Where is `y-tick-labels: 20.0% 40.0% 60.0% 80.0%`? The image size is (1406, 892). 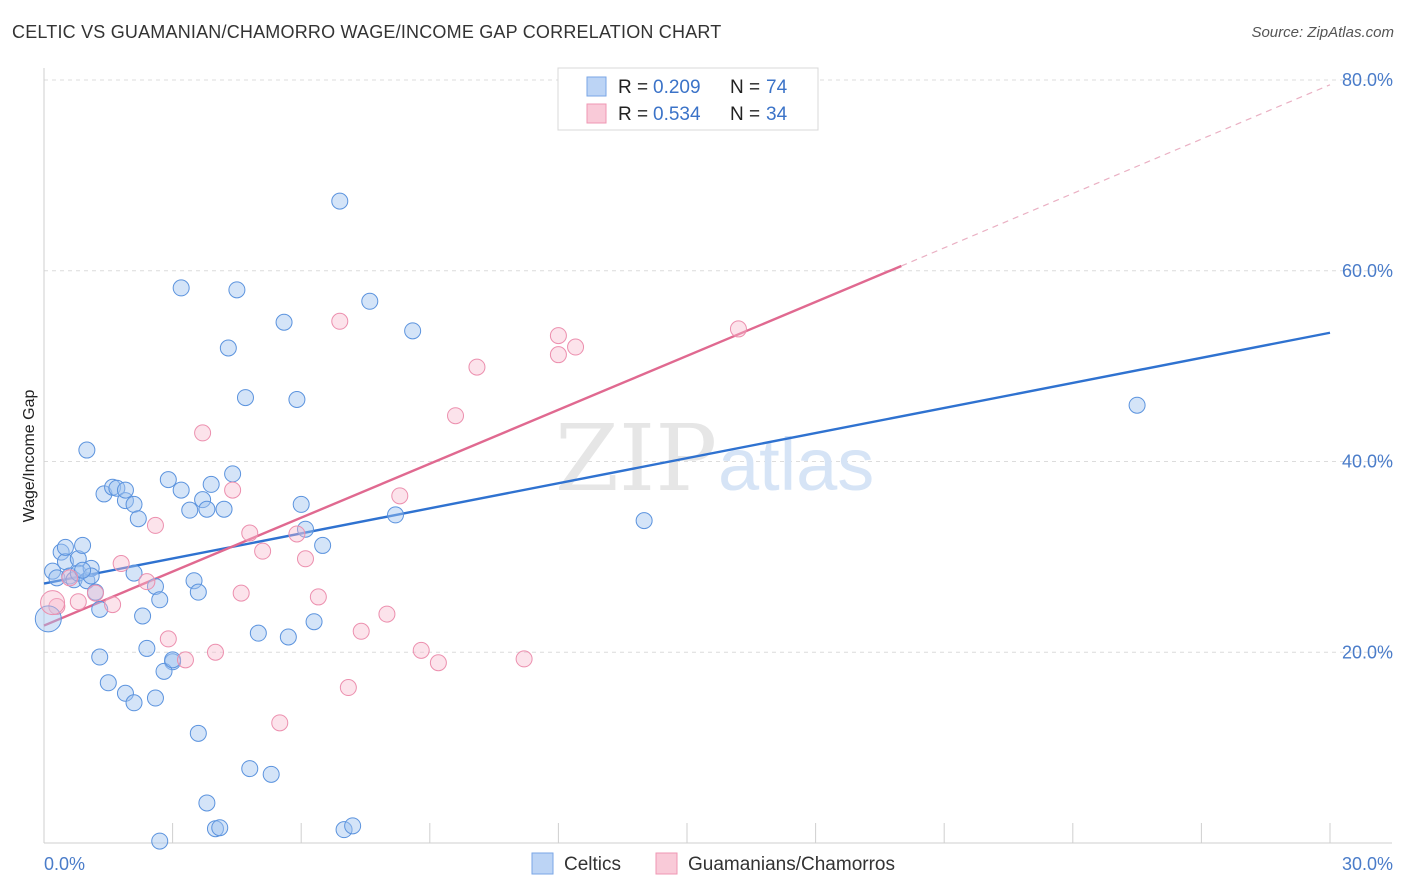 y-tick-labels: 20.0% 40.0% 60.0% 80.0% is located at coordinates (1367, 366).